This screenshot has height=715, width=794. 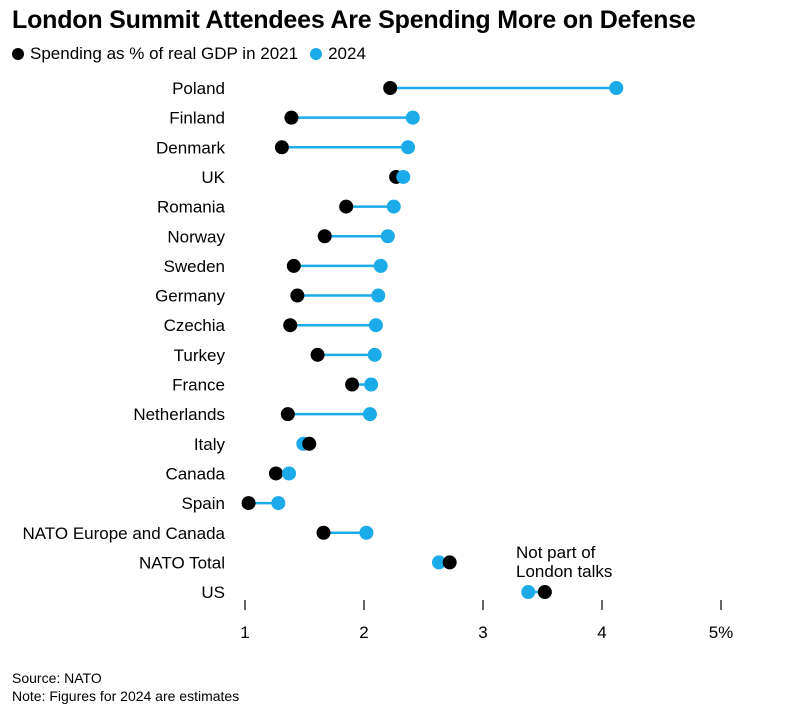 What do you see at coordinates (197, 118) in the screenshot?
I see `category-label-finland: Finland` at bounding box center [197, 118].